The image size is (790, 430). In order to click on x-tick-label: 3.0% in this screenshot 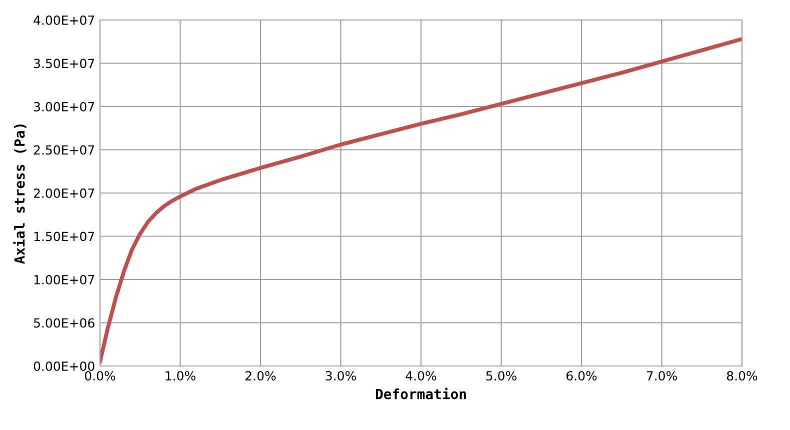, I will do `click(341, 376)`.